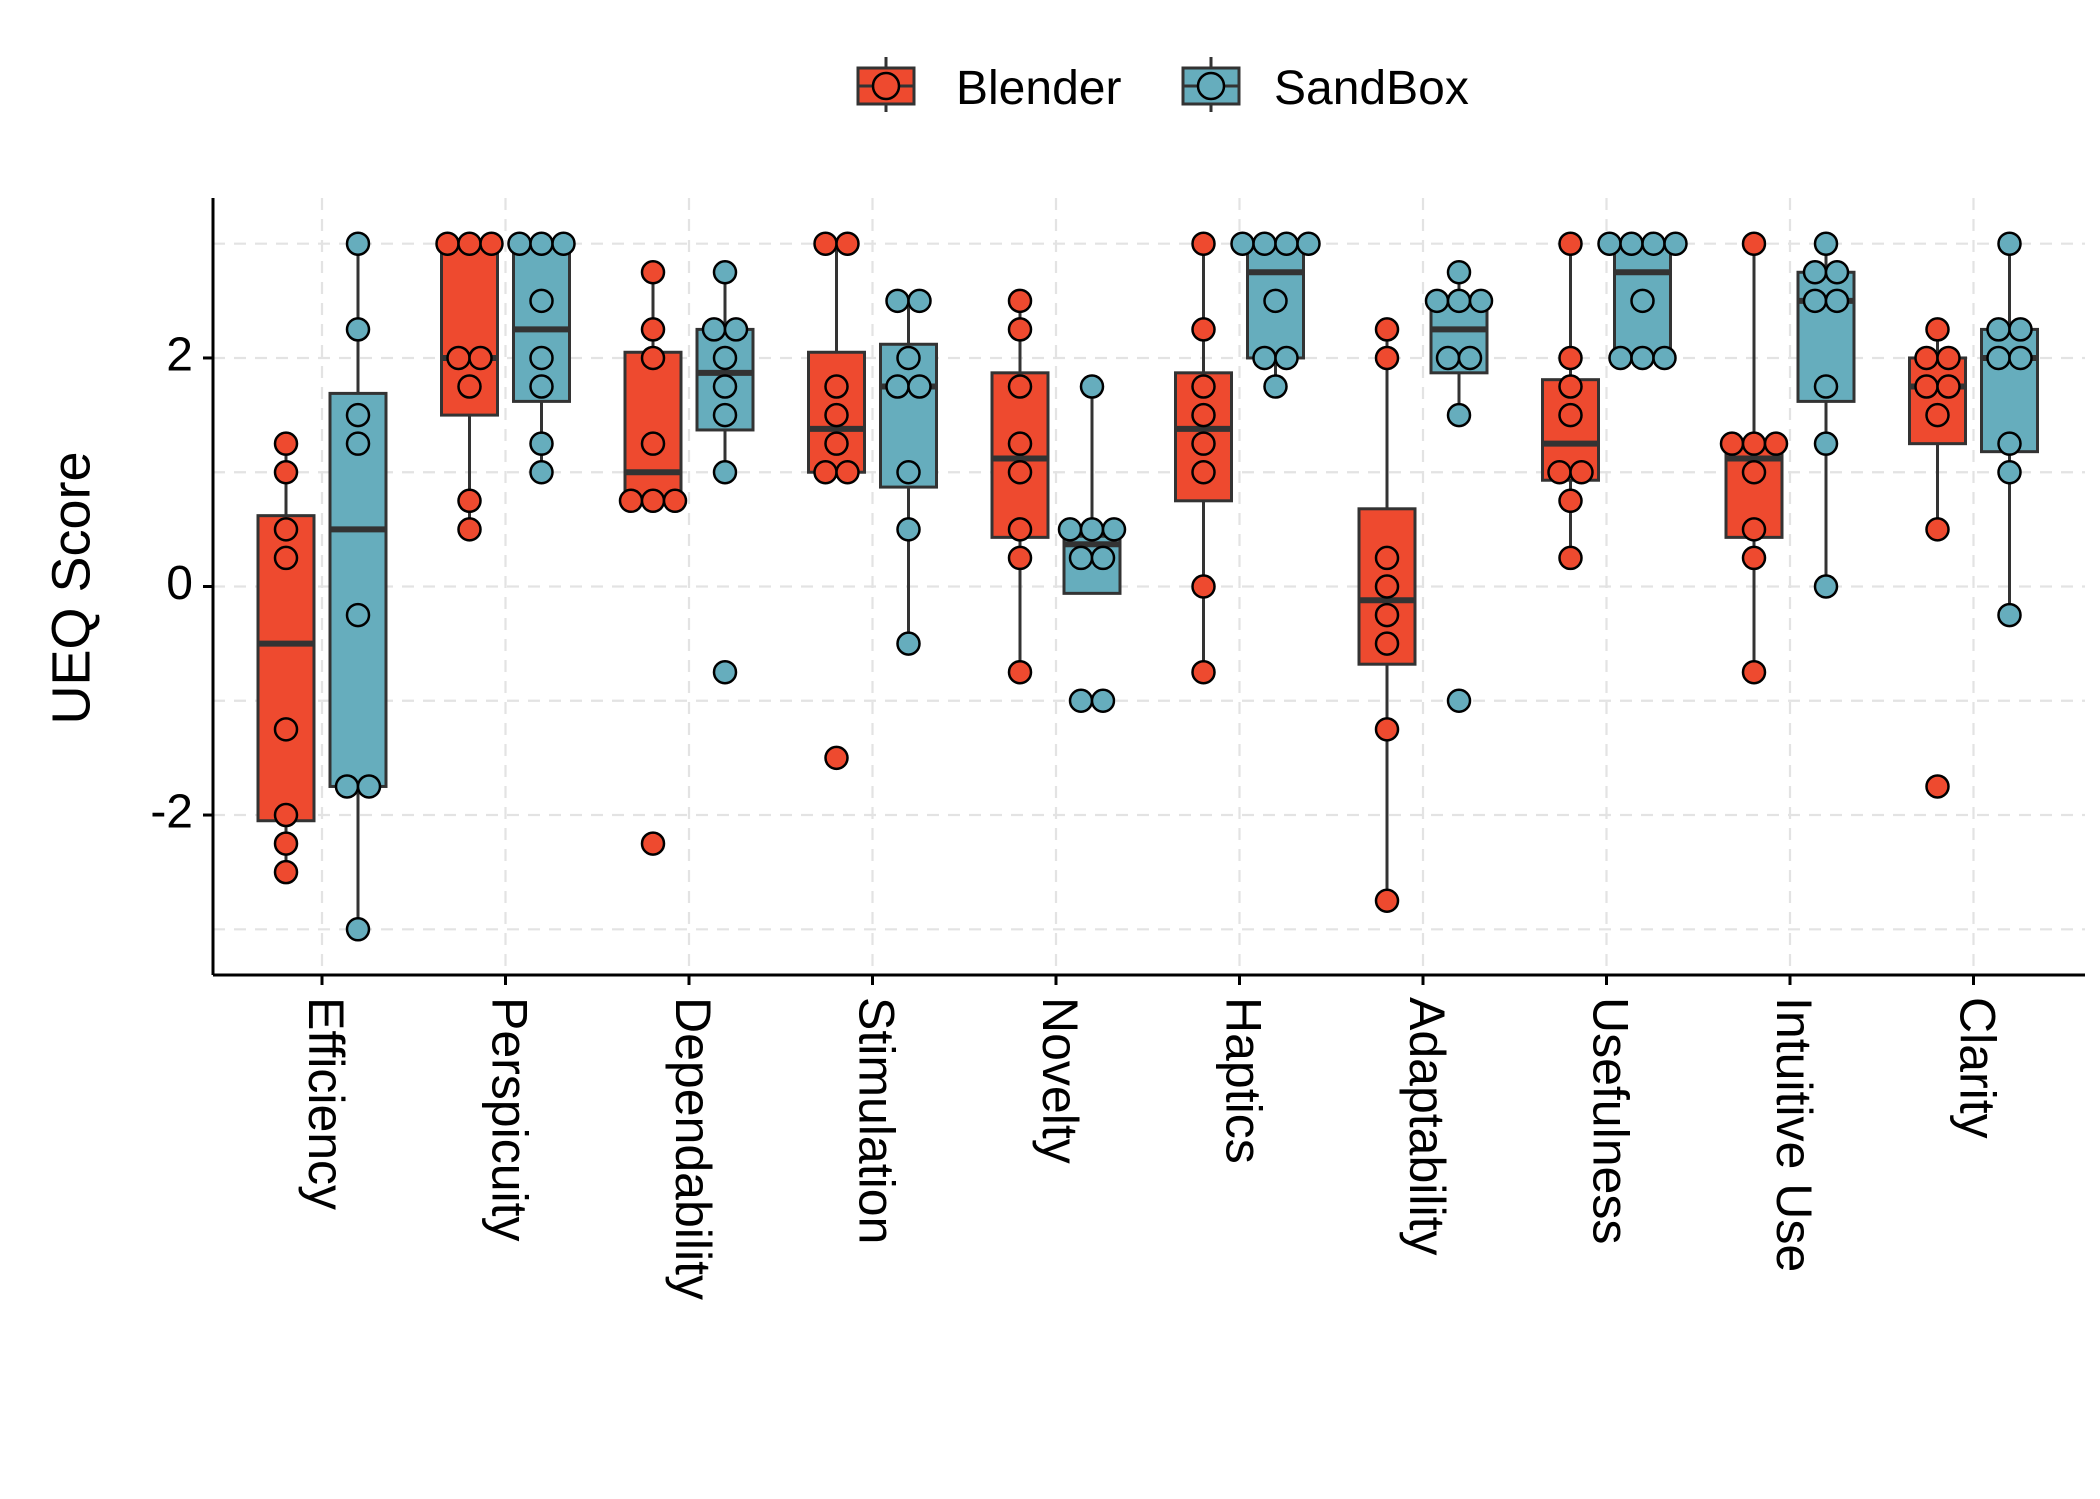 The height and width of the screenshot is (1499, 2100). Describe the element at coordinates (179, 355) in the screenshot. I see `y-tick-label: 2` at that location.